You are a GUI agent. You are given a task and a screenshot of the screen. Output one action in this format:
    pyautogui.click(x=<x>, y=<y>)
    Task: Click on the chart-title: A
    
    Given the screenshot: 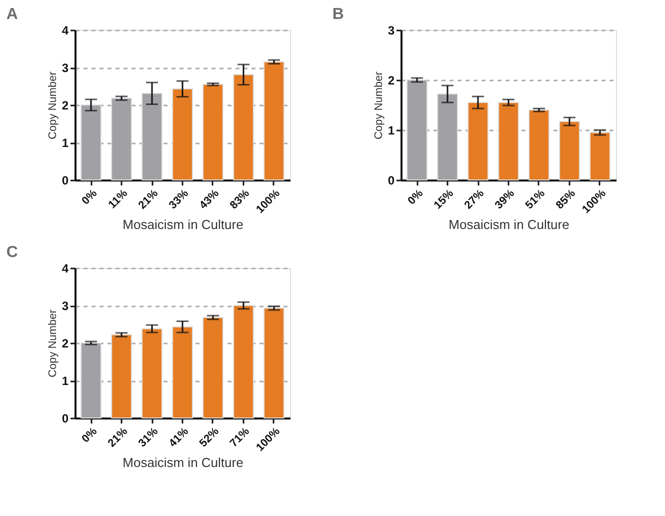 What is the action you would take?
    pyautogui.click(x=12, y=14)
    